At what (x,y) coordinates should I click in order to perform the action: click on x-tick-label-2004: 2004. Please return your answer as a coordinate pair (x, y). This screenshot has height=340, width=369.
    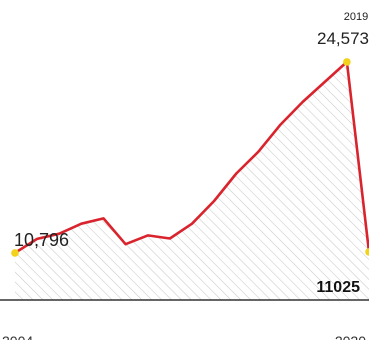
    Looking at the image, I should click on (17, 336).